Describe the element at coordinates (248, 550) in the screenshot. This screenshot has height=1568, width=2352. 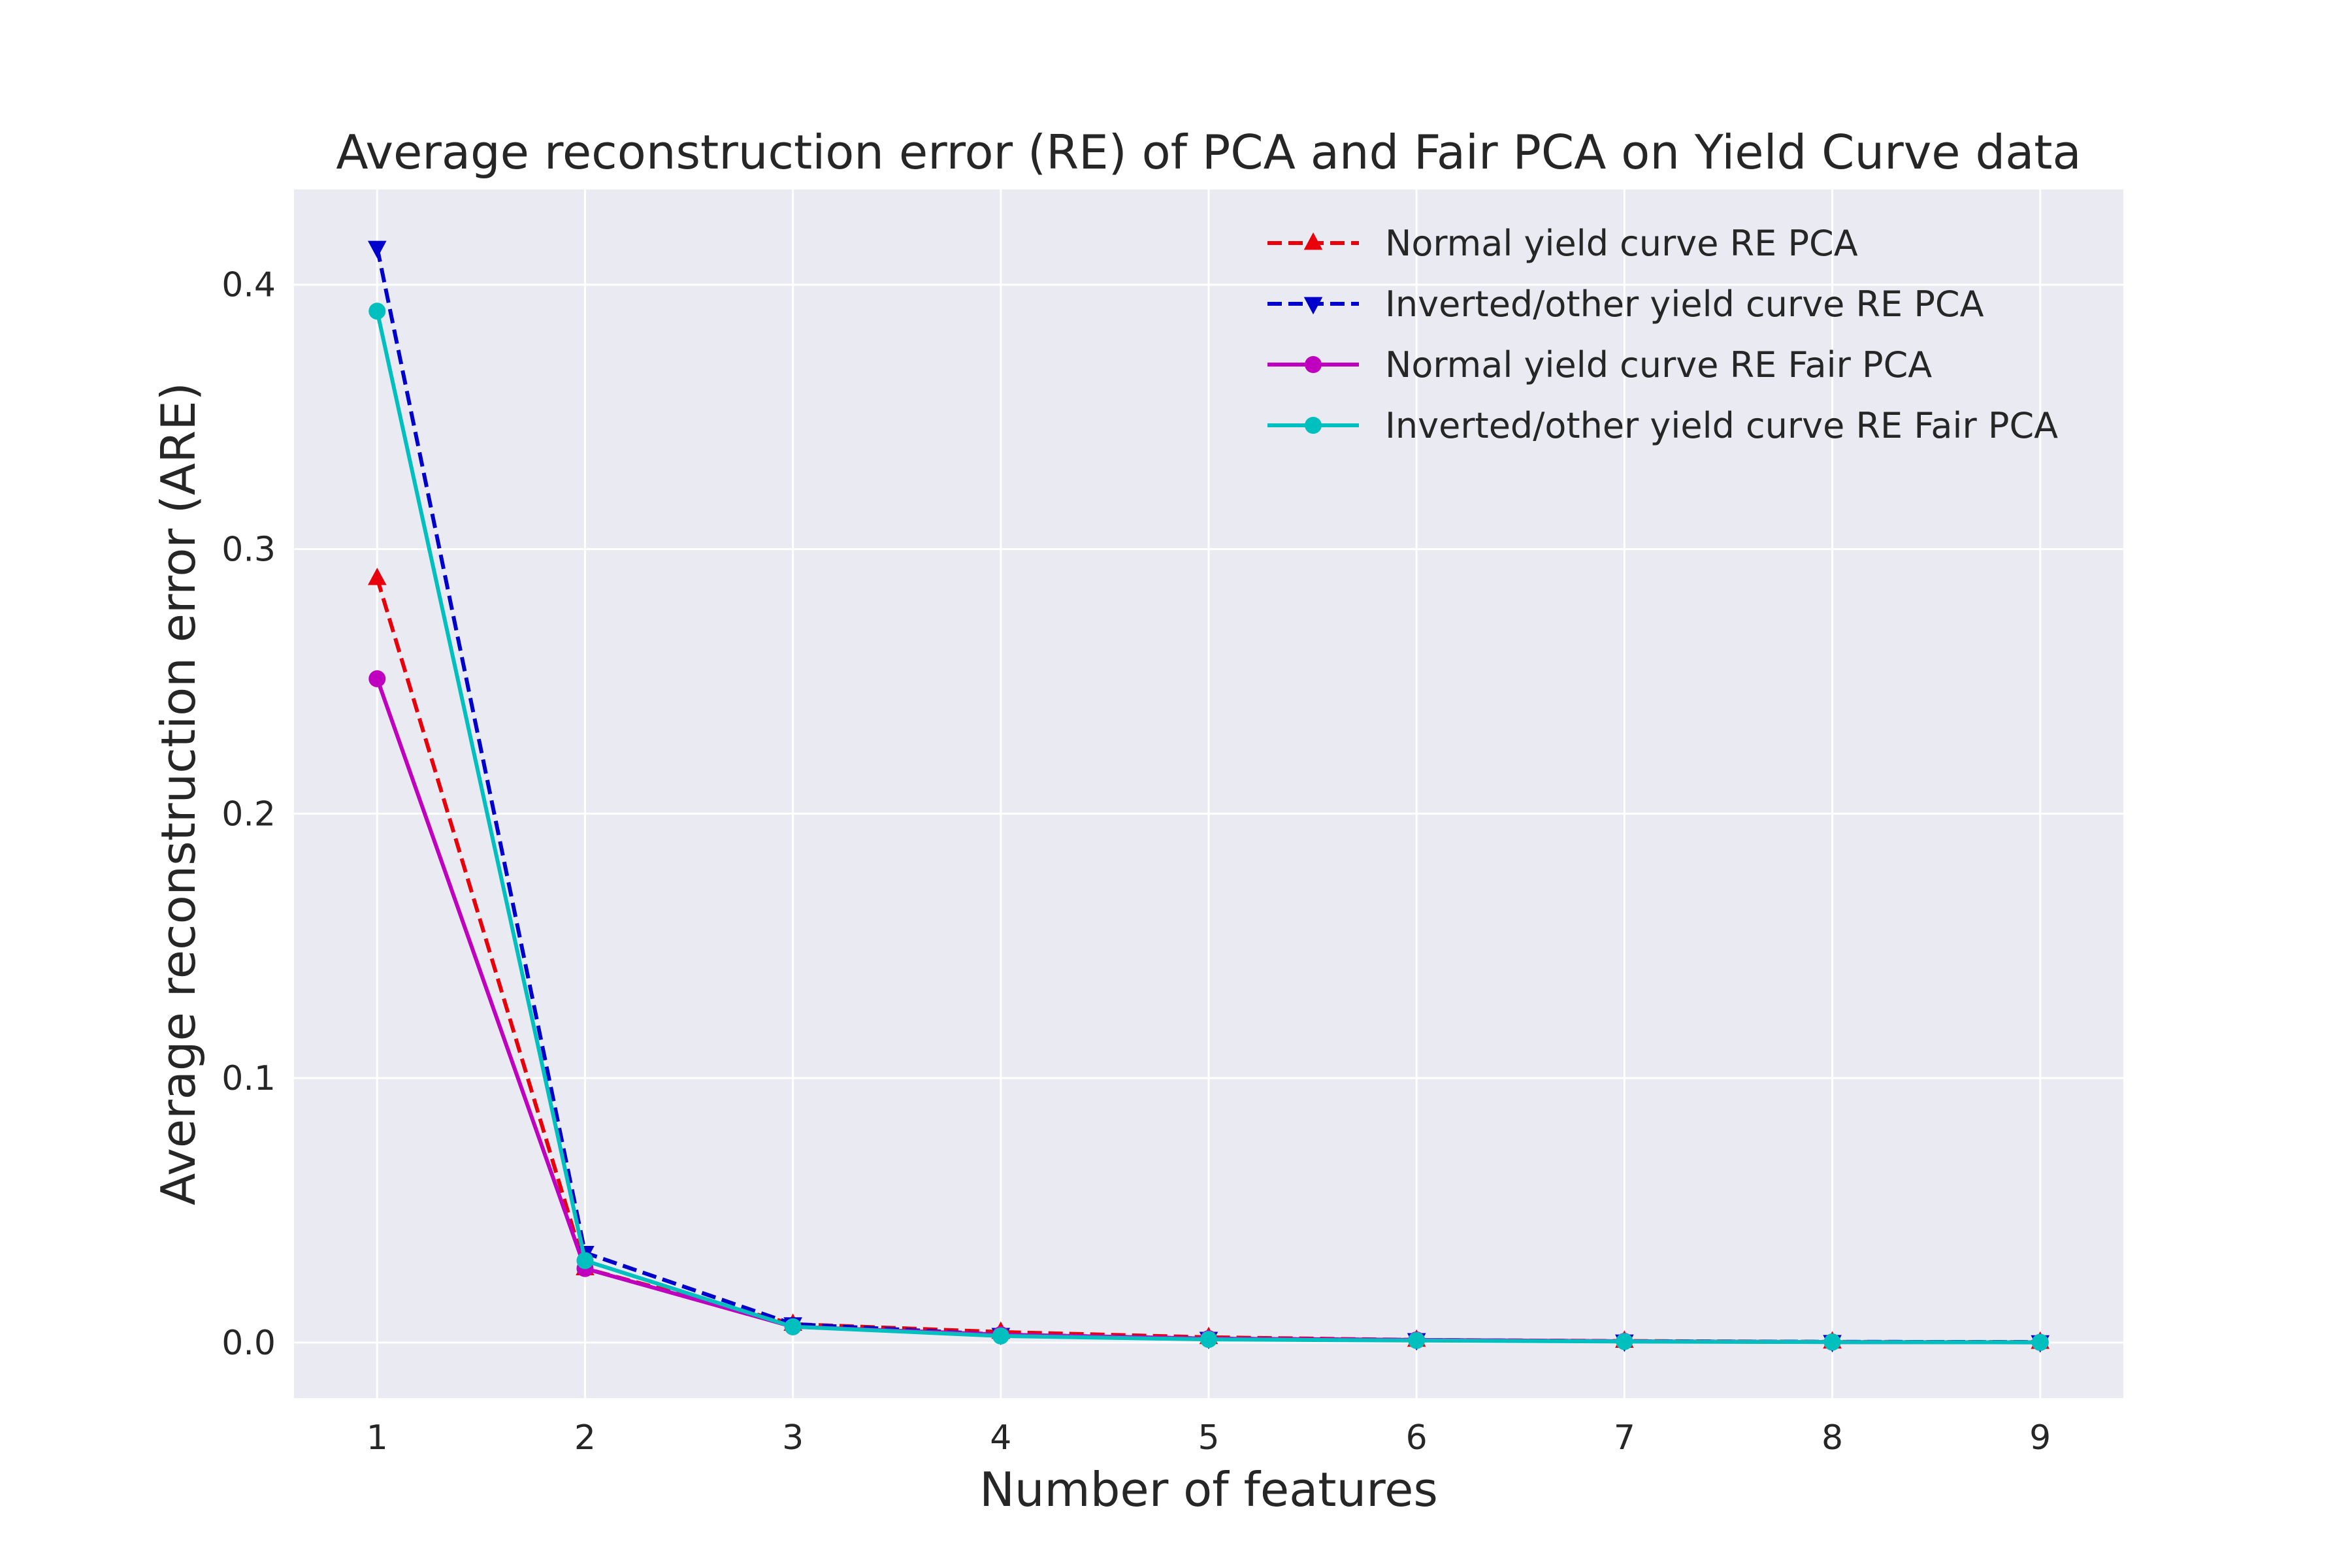
I see `y-tick-label: 0.3` at that location.